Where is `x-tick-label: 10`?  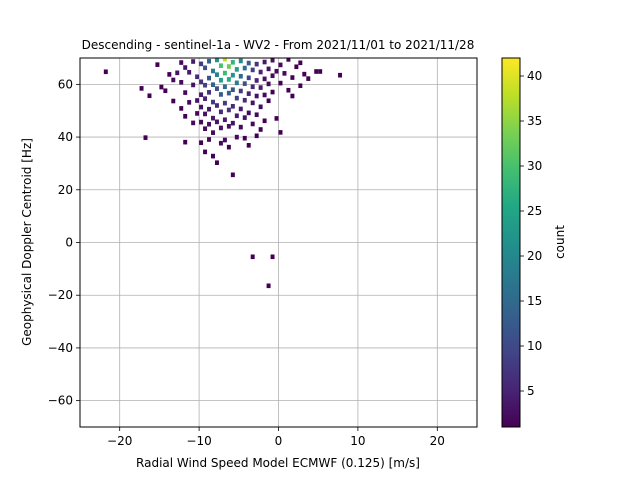 x-tick-label: 10 is located at coordinates (357, 441).